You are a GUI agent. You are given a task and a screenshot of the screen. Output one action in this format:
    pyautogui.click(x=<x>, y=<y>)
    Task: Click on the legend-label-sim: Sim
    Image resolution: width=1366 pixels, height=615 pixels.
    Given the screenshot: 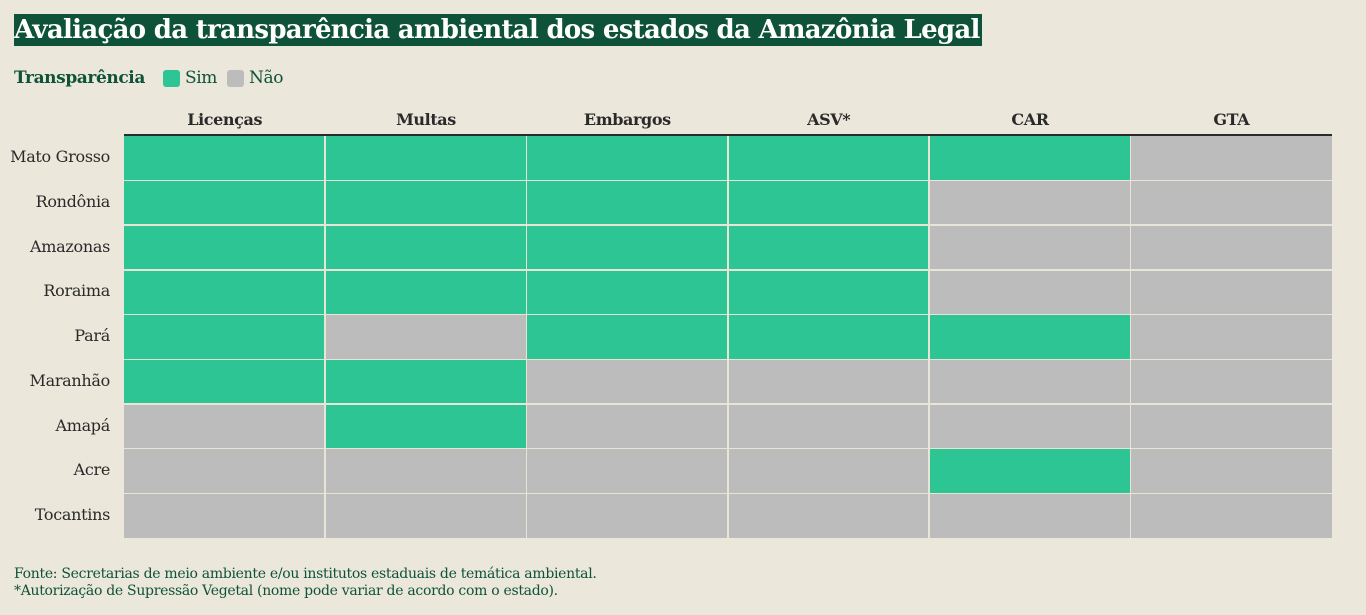 What is the action you would take?
    pyautogui.click(x=200, y=78)
    